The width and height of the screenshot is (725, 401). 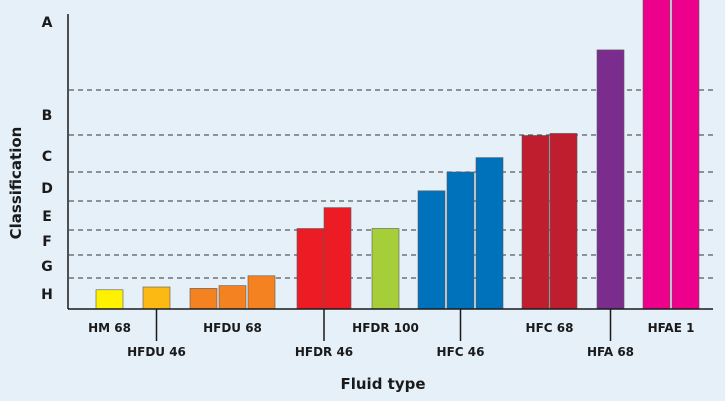 I want to click on y-tick-label: A, so click(x=47, y=23).